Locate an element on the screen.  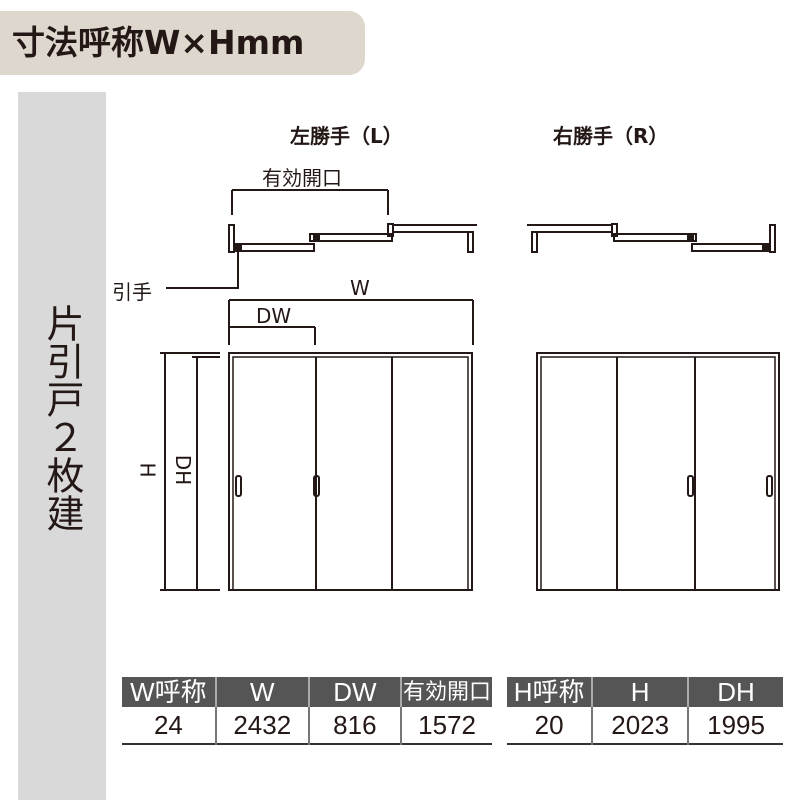
table-cell: 20 is located at coordinates (549, 724).